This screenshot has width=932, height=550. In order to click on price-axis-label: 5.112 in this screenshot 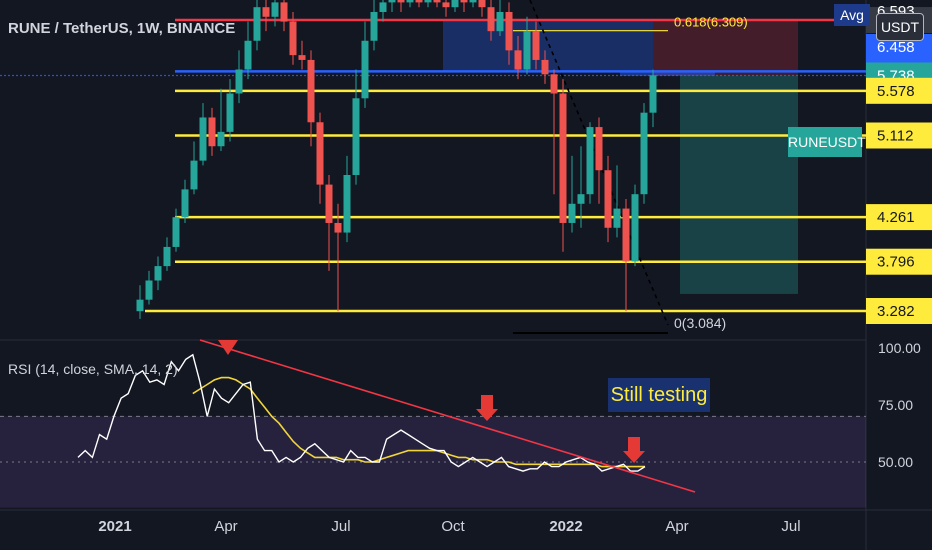, I will do `click(895, 136)`.